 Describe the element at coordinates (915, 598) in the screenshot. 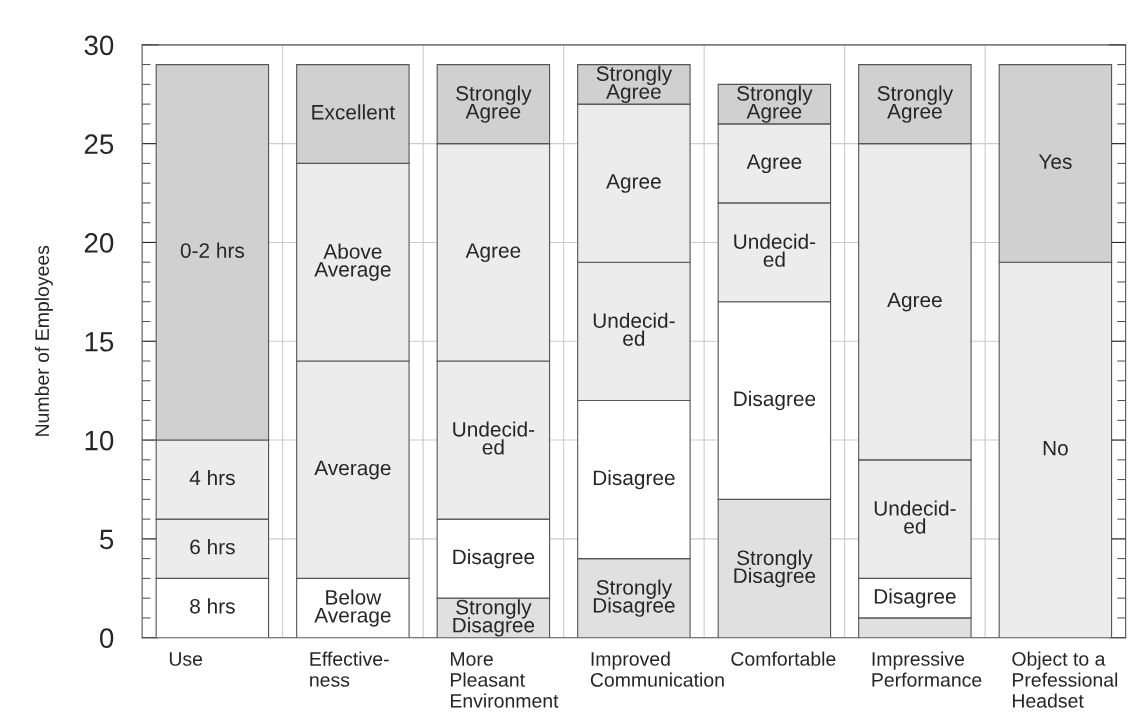

I see `series-label: Disagree` at that location.